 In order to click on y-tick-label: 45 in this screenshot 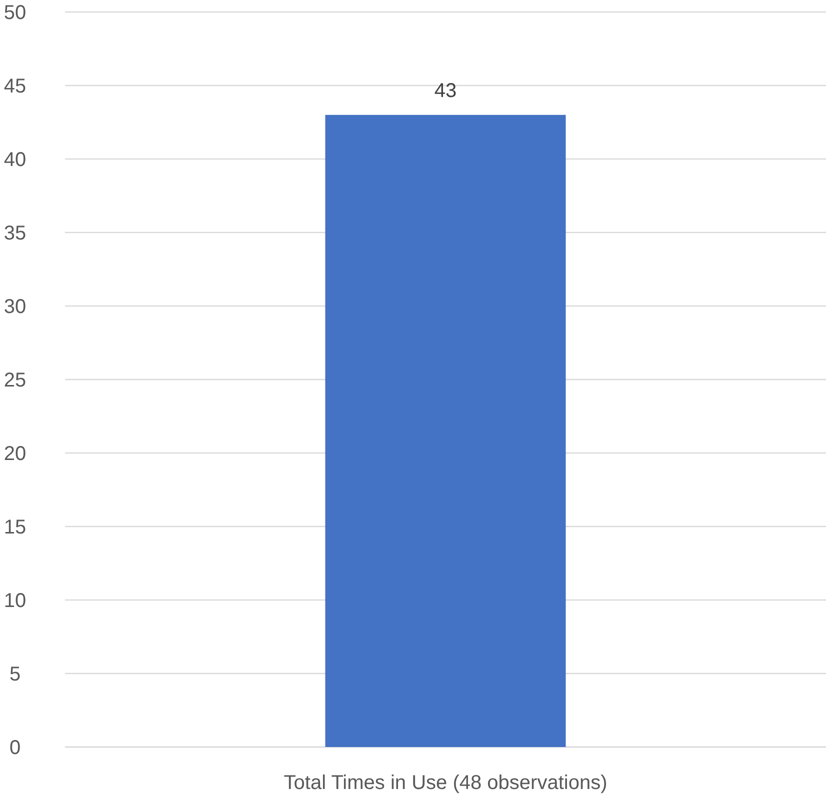, I will do `click(15, 87)`.